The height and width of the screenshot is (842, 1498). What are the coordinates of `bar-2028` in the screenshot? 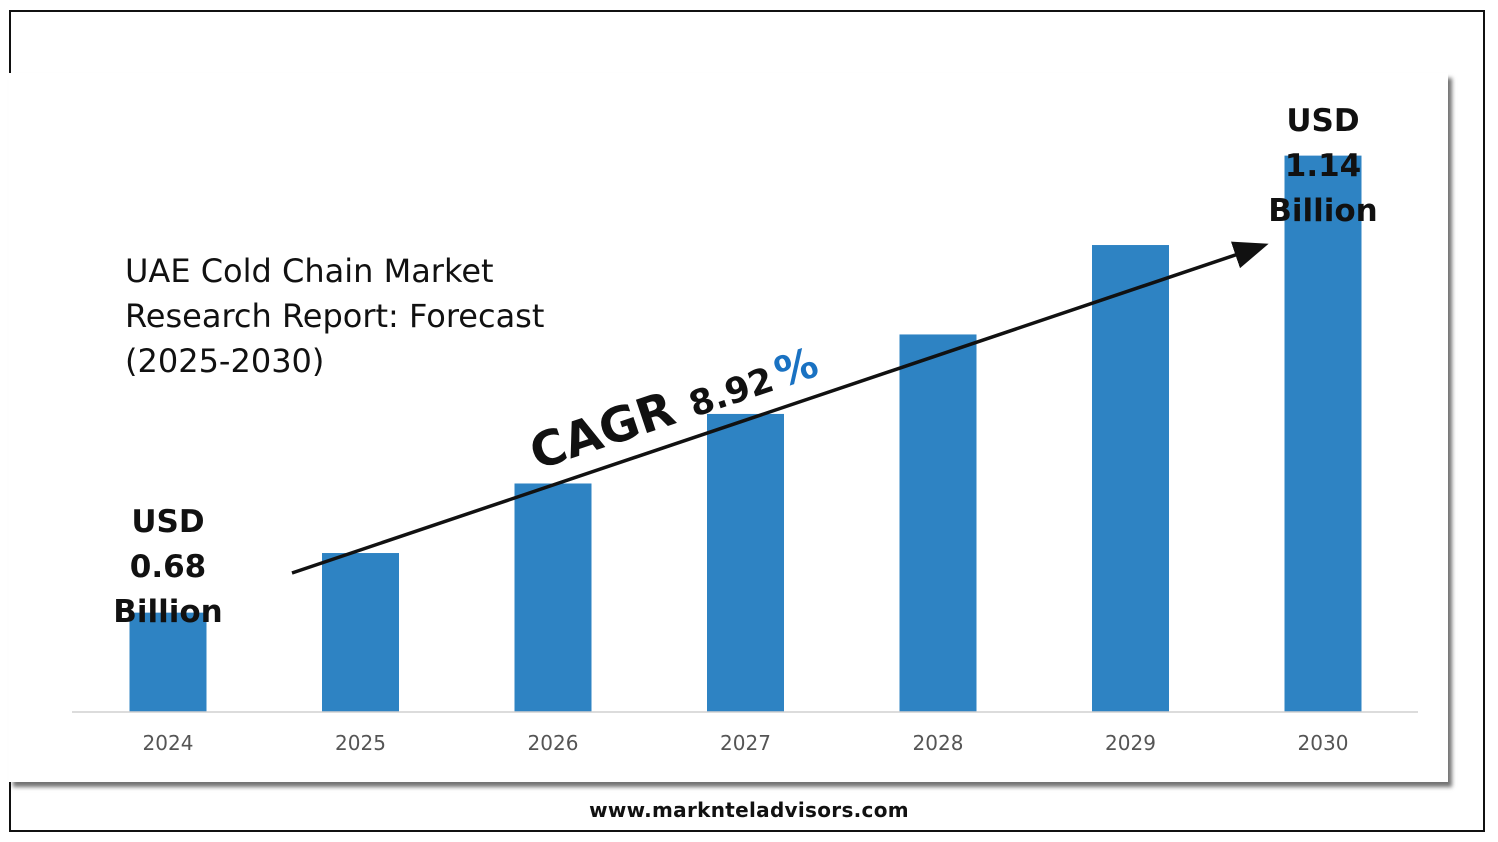 It's located at (938, 523).